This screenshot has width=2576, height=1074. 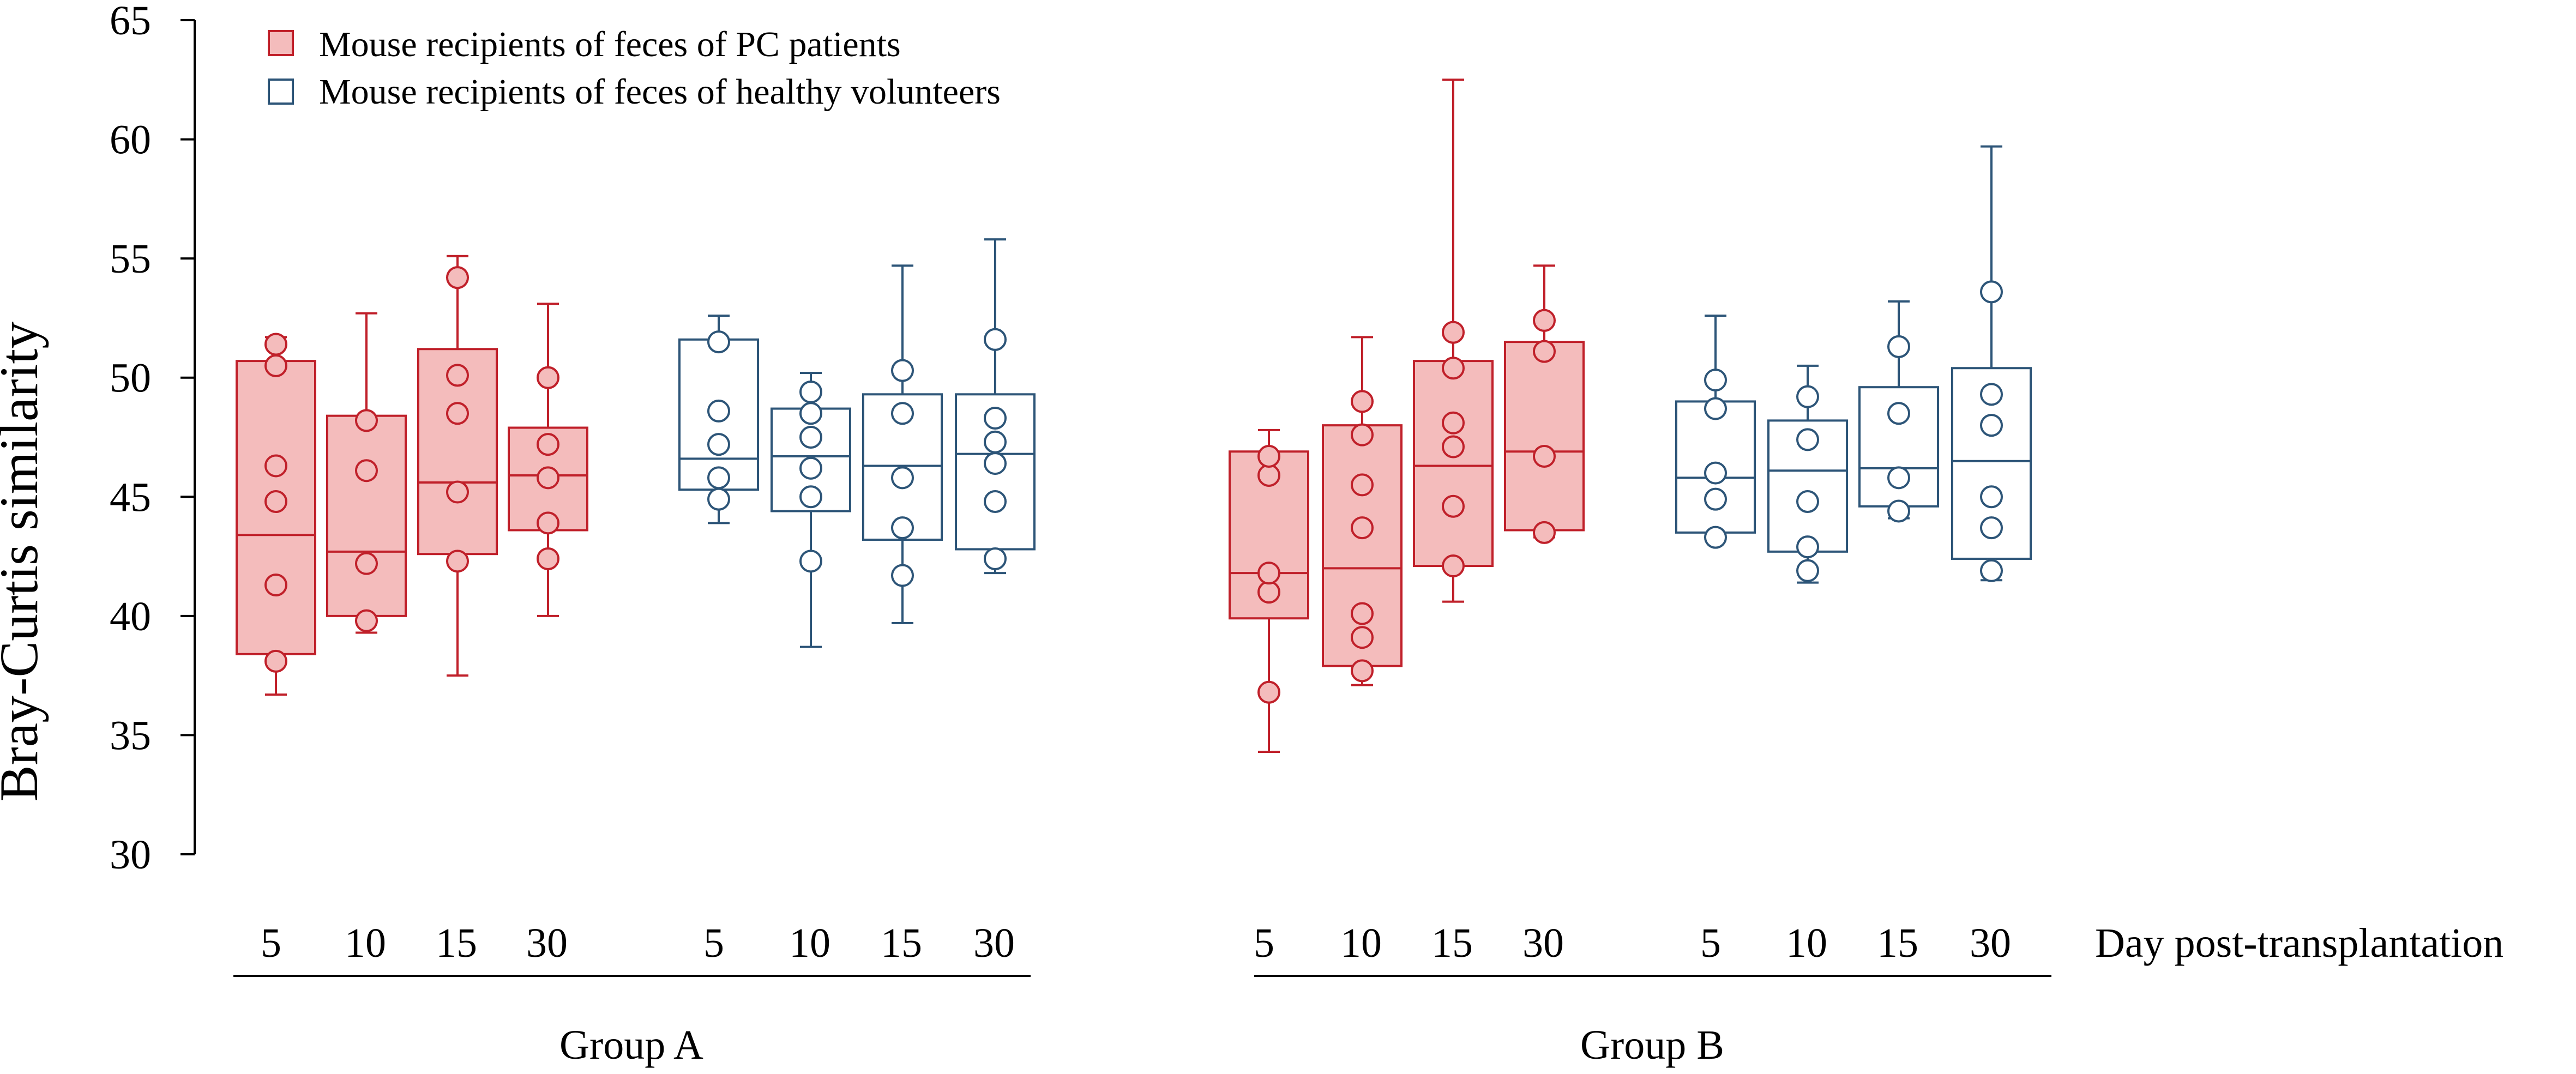 I want to click on day-label-5: 5, so click(x=271, y=943).